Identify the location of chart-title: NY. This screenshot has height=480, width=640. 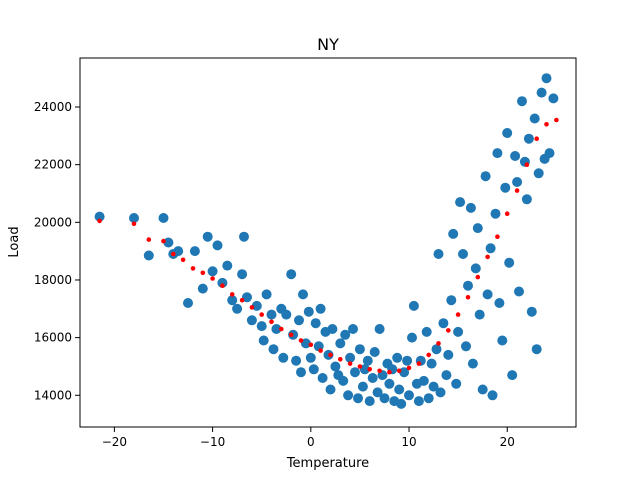
(328, 44).